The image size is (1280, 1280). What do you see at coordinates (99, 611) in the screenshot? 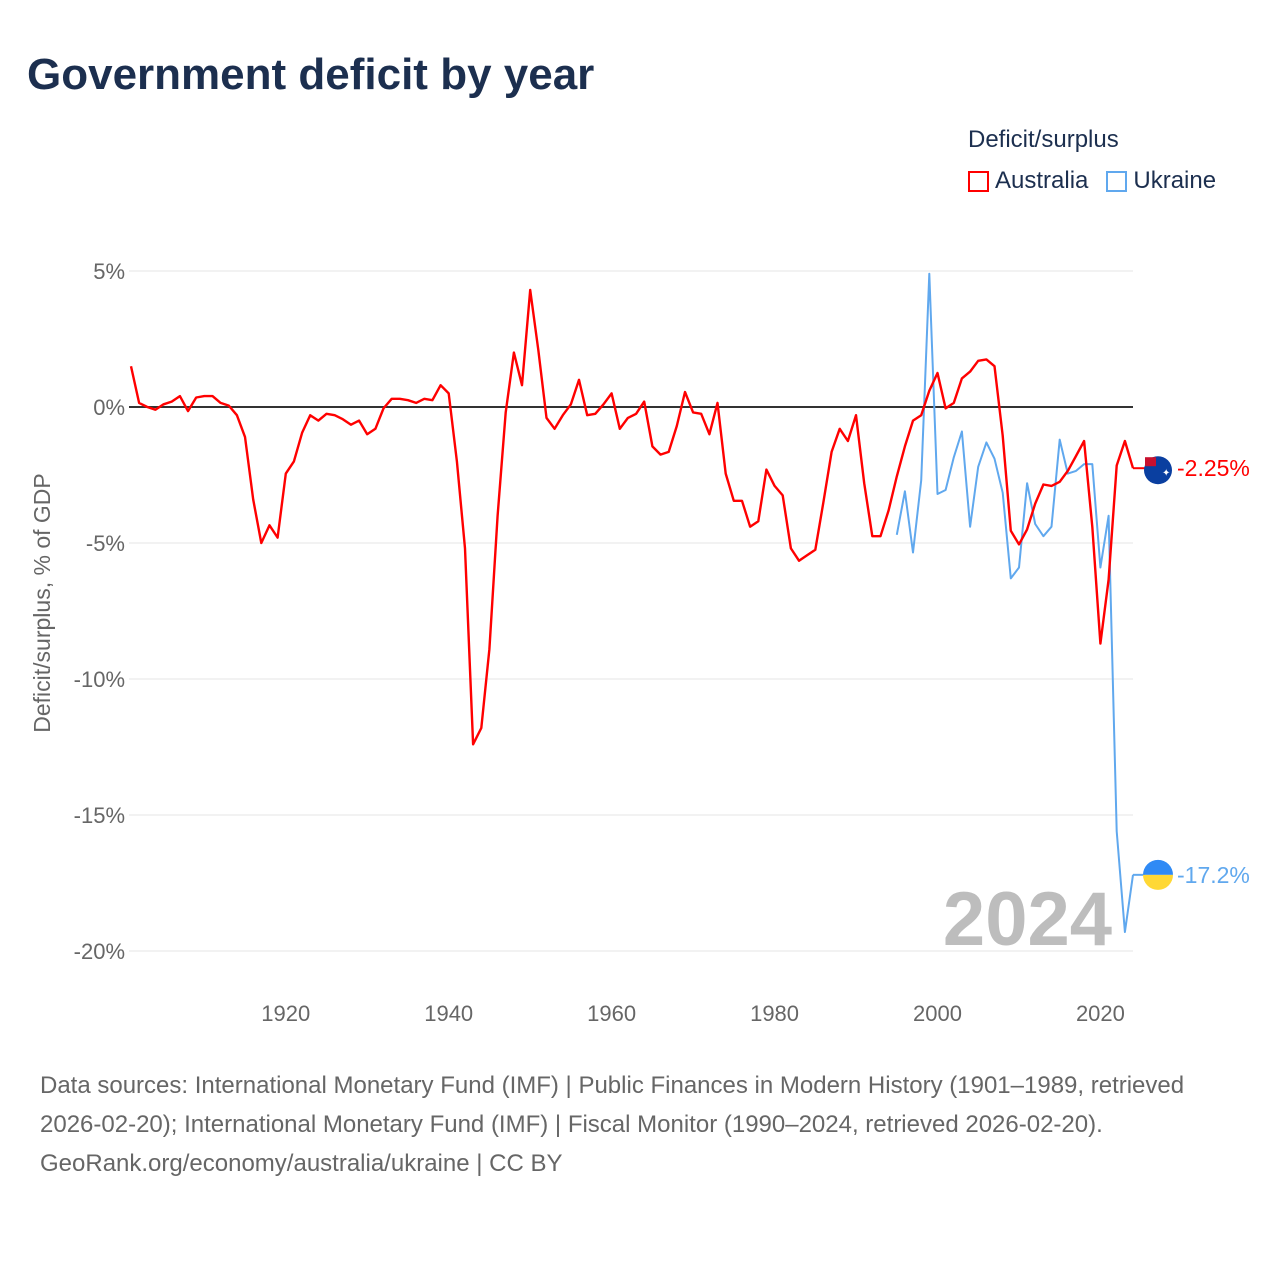
I see `y-axis-ticks: 5% 0% -5% -10% -15% -20%` at bounding box center [99, 611].